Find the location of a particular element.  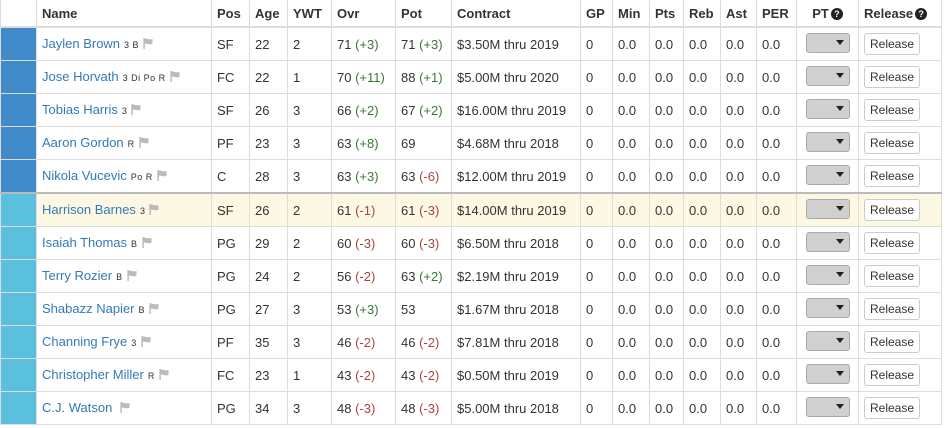

player-name-link: Harrison Barnes is located at coordinates (89, 209).